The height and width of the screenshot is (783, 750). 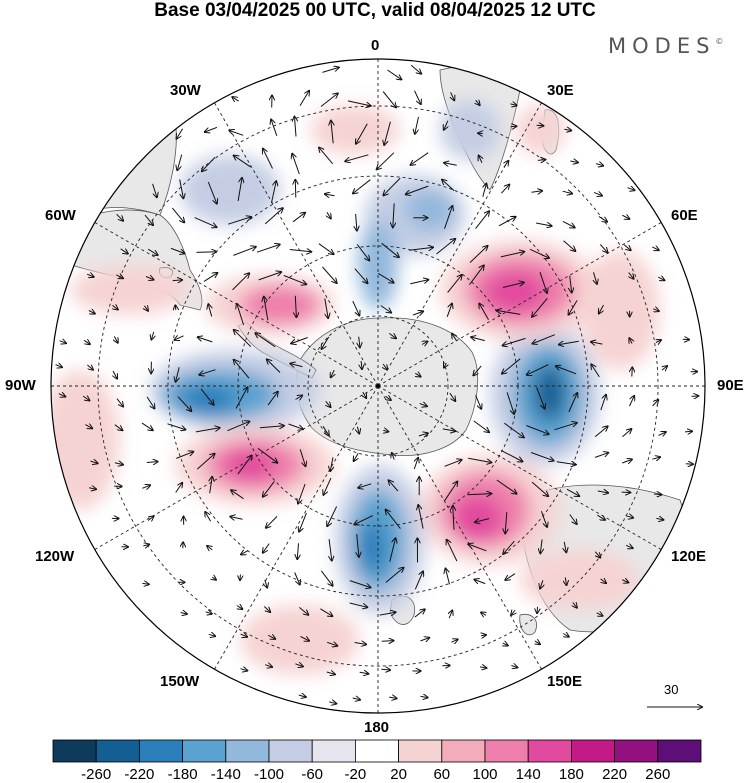 What do you see at coordinates (377, 727) in the screenshot?
I see `longitude-label-180: 180` at bounding box center [377, 727].